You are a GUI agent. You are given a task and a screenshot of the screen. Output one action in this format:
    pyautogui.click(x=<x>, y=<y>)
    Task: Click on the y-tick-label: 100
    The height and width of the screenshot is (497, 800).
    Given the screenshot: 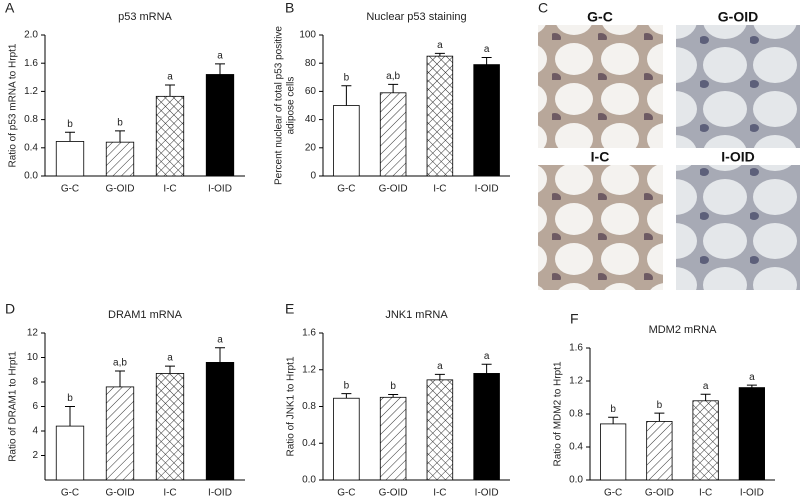 What is the action you would take?
    pyautogui.click(x=307, y=35)
    